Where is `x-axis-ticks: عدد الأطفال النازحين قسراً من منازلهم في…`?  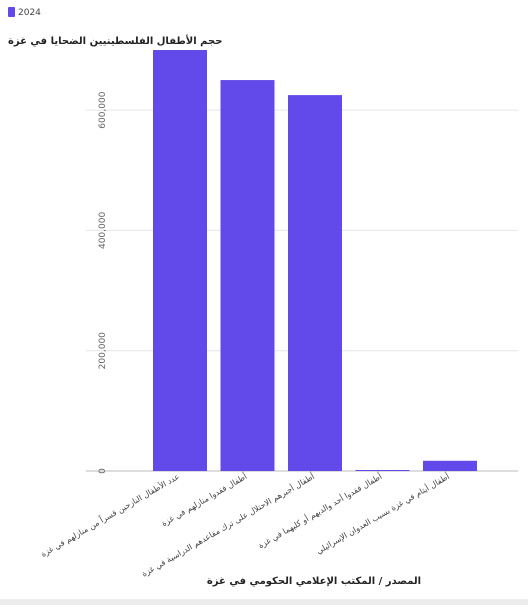
x-axis-ticks: عدد الأطفال النازحين قسراً من منازلهم في… is located at coordinates (245, 524).